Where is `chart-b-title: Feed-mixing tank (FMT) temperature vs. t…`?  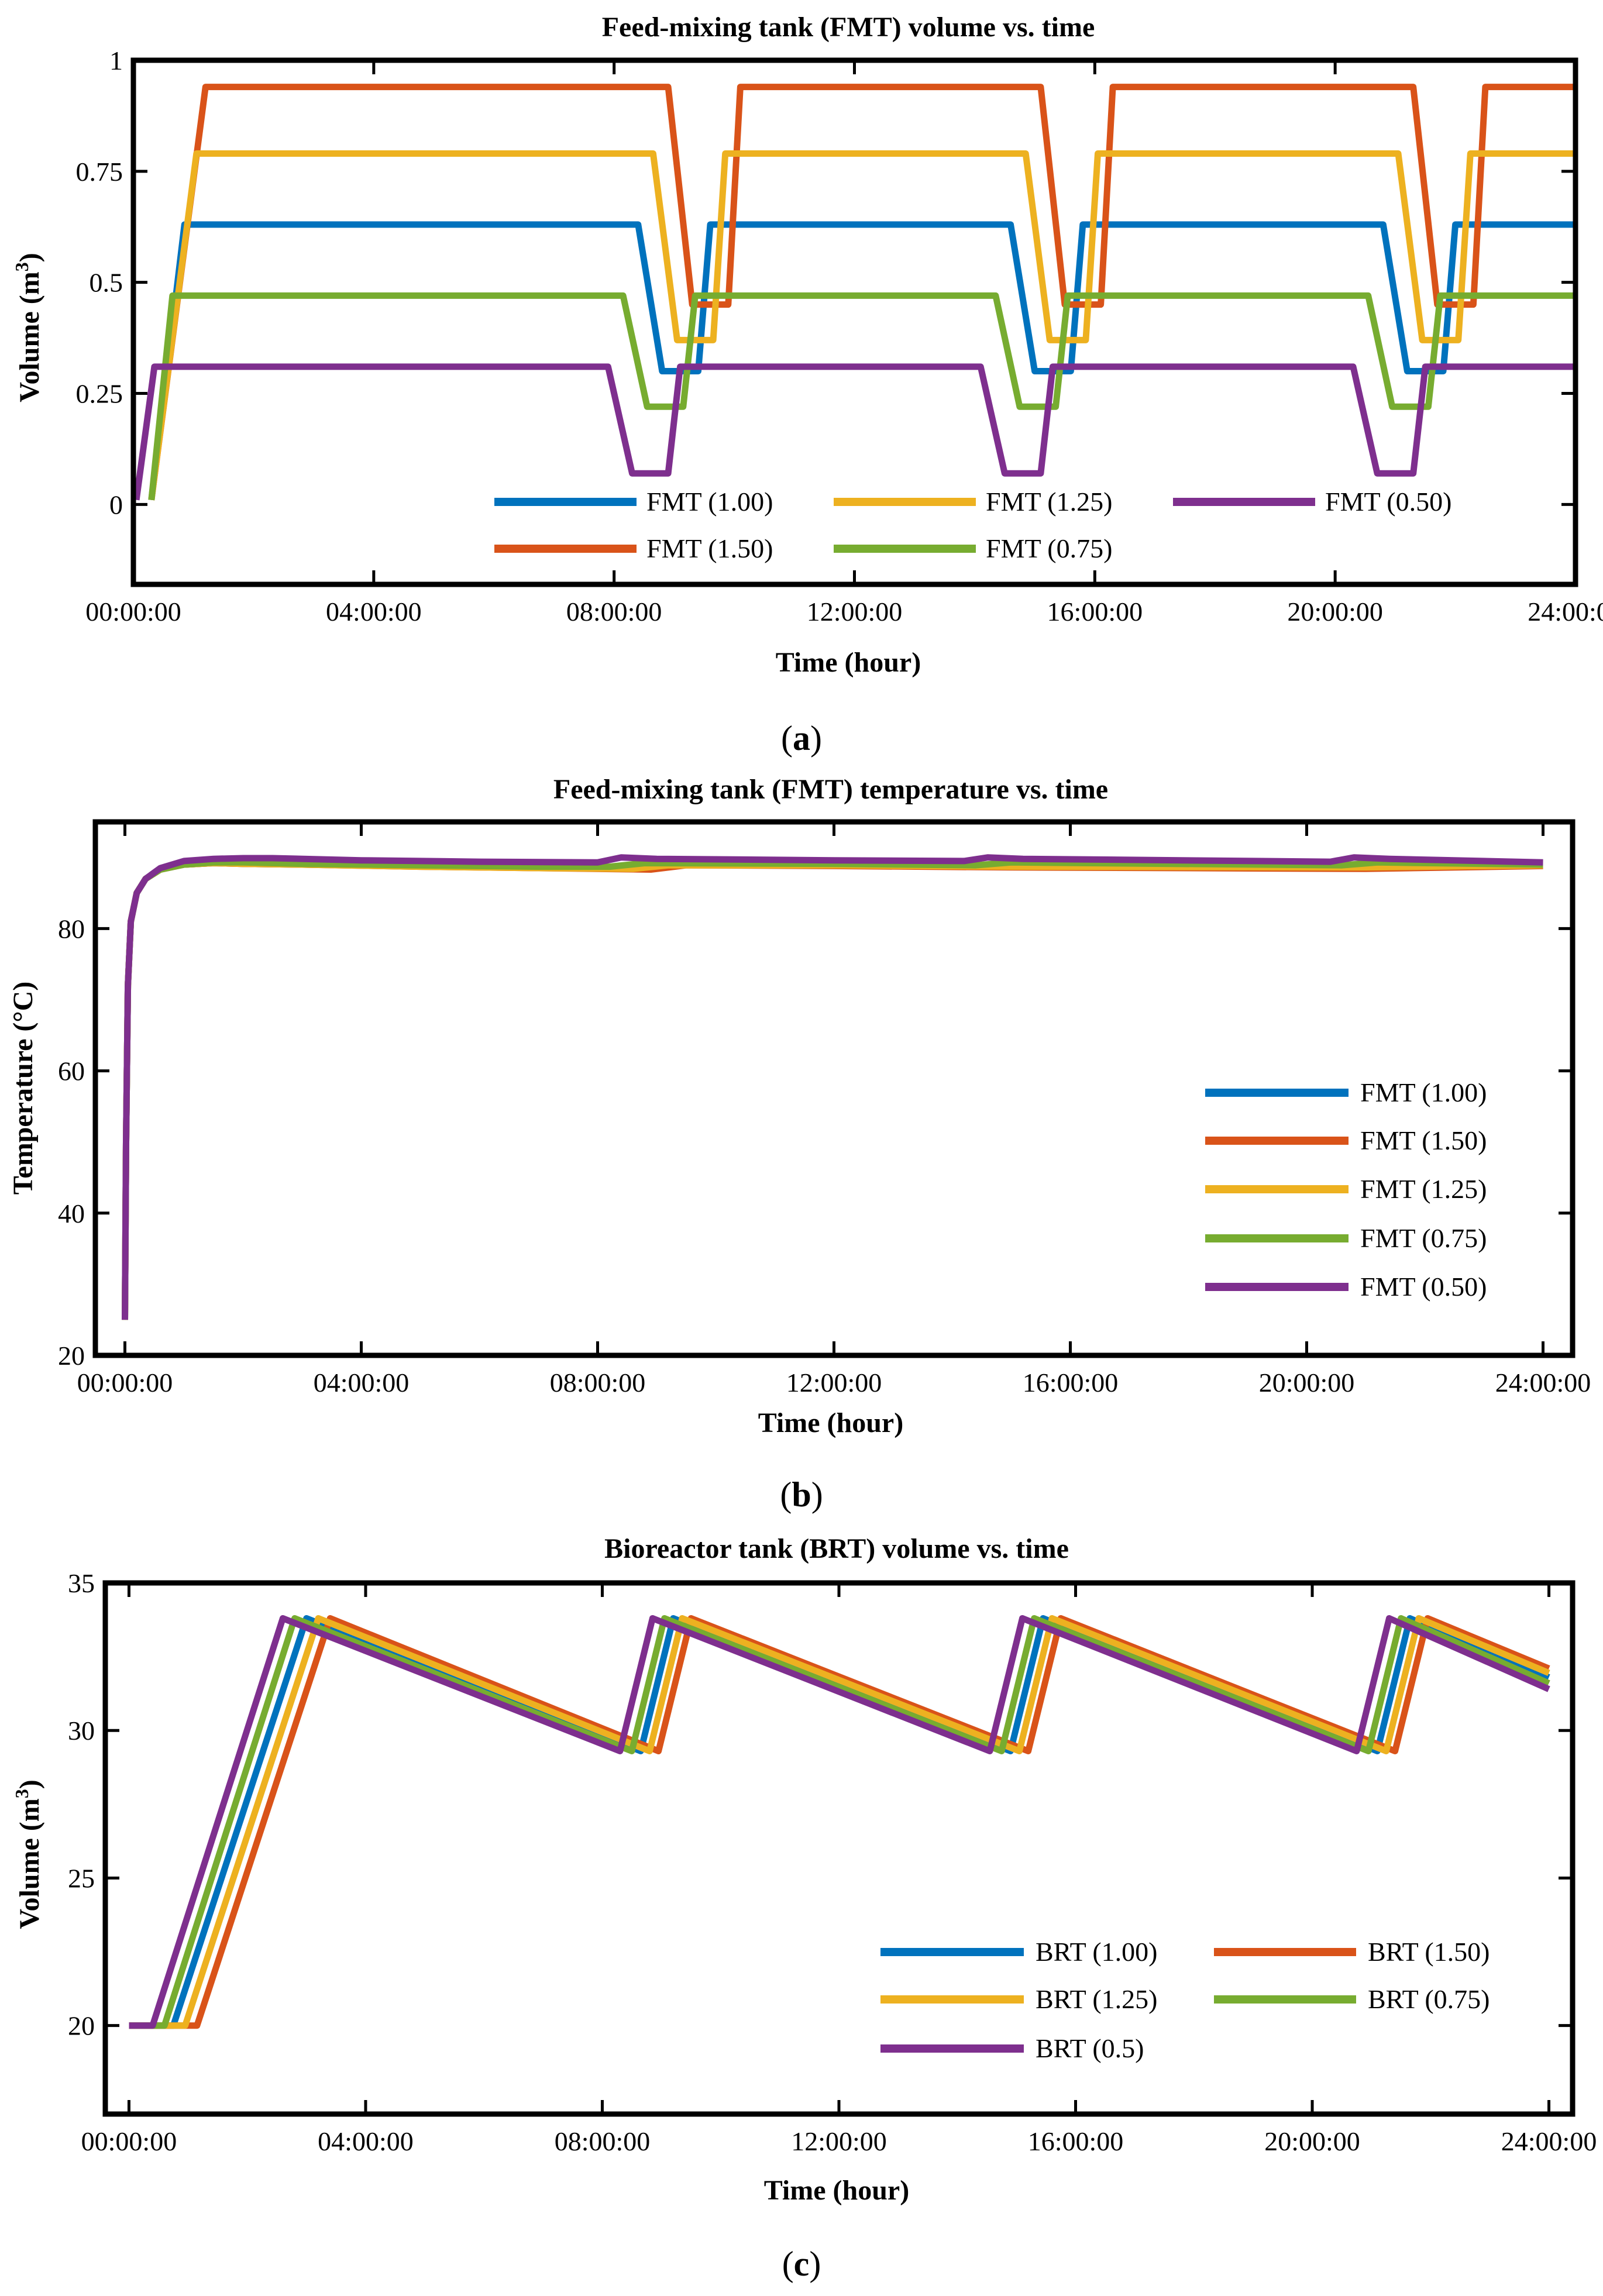
chart-b-title: Feed-mixing tank (FMT) temperature vs. t… is located at coordinates (830, 789).